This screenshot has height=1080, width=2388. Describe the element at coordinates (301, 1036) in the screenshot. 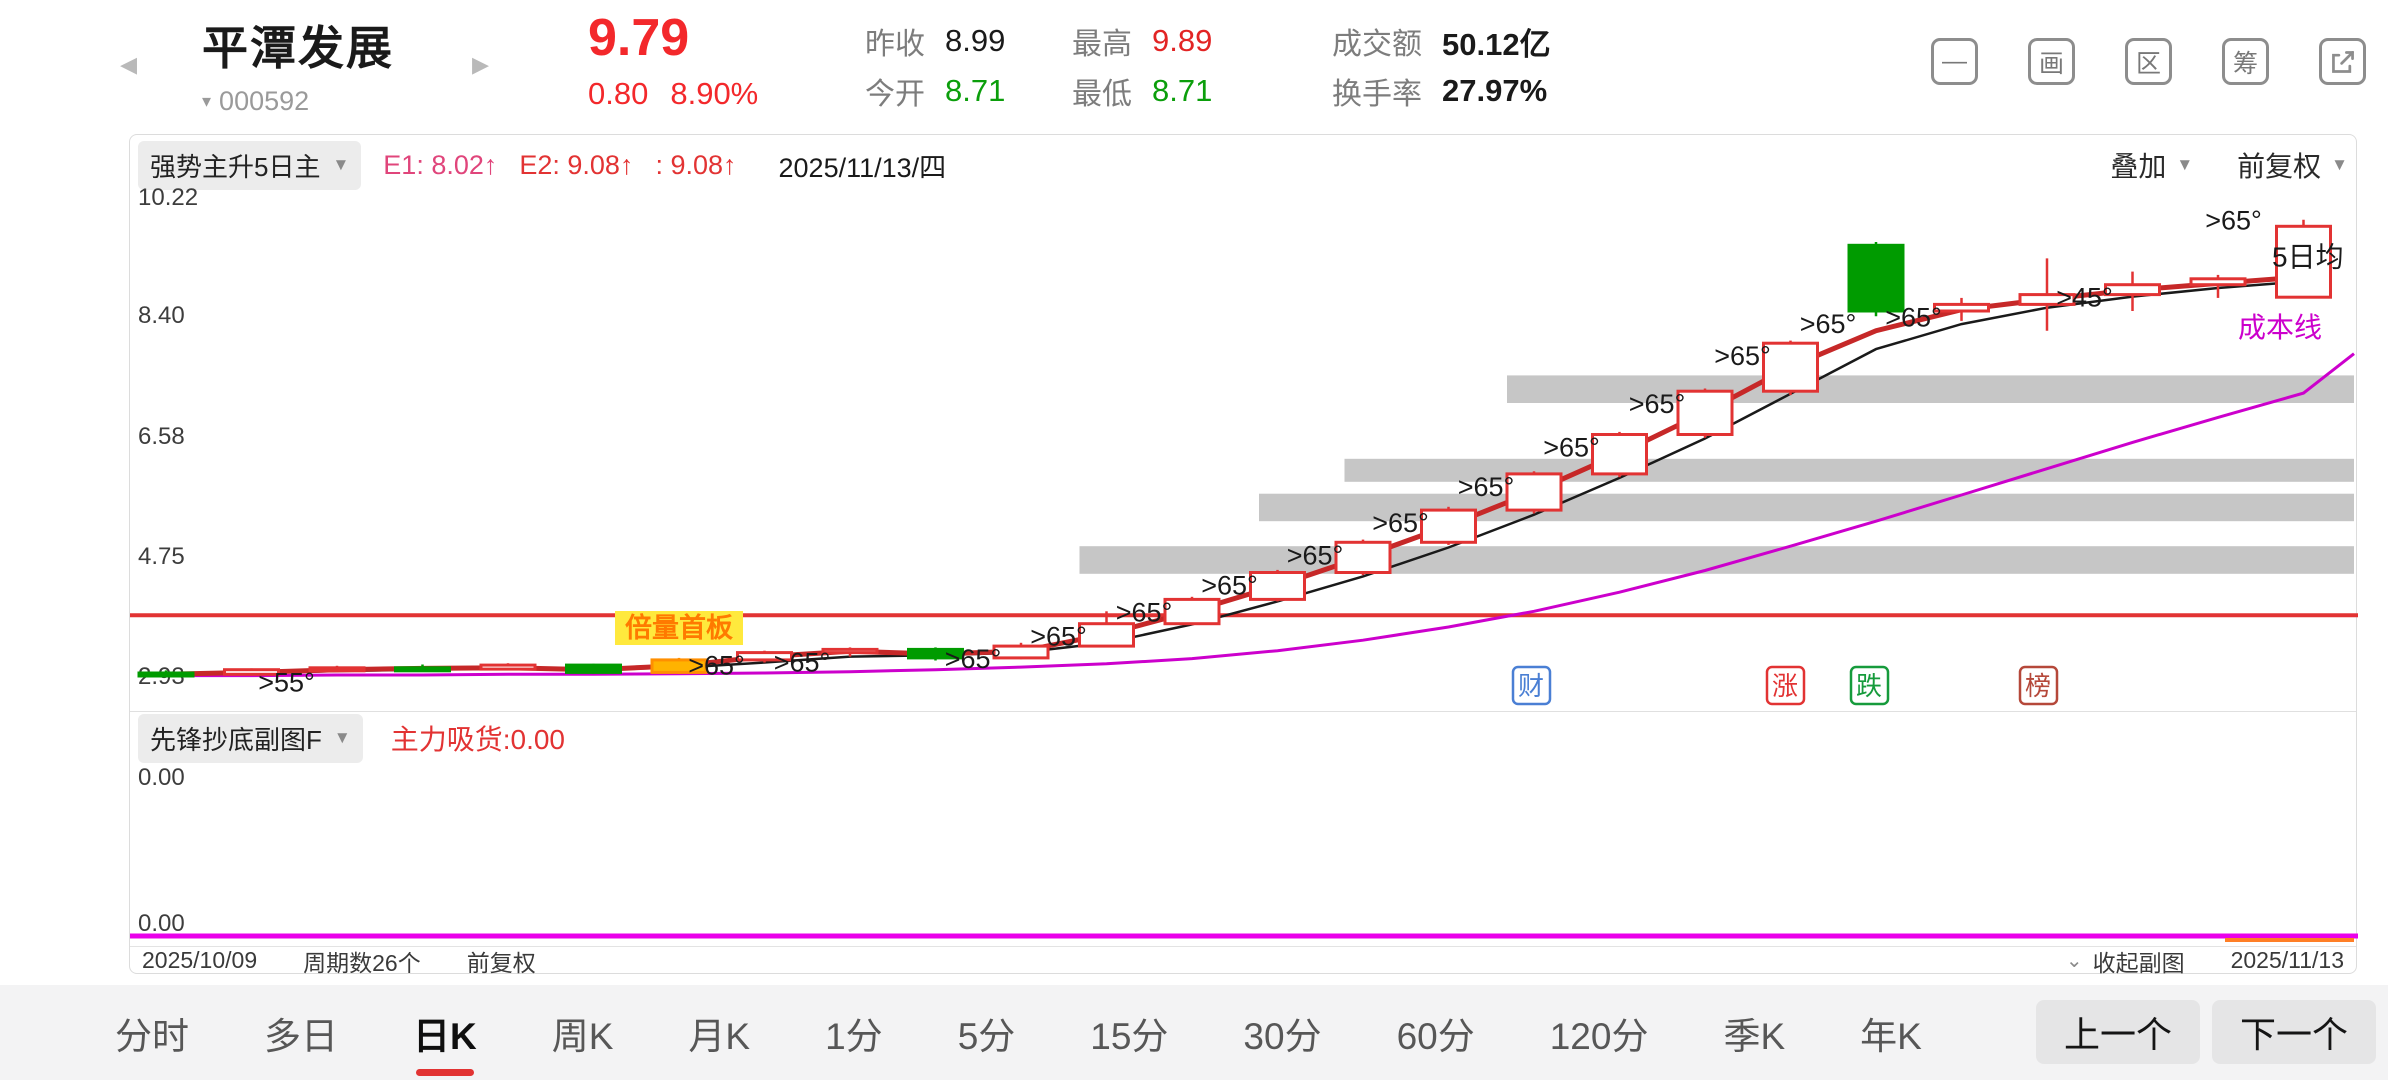

I see `tab-duori: 多日` at that location.